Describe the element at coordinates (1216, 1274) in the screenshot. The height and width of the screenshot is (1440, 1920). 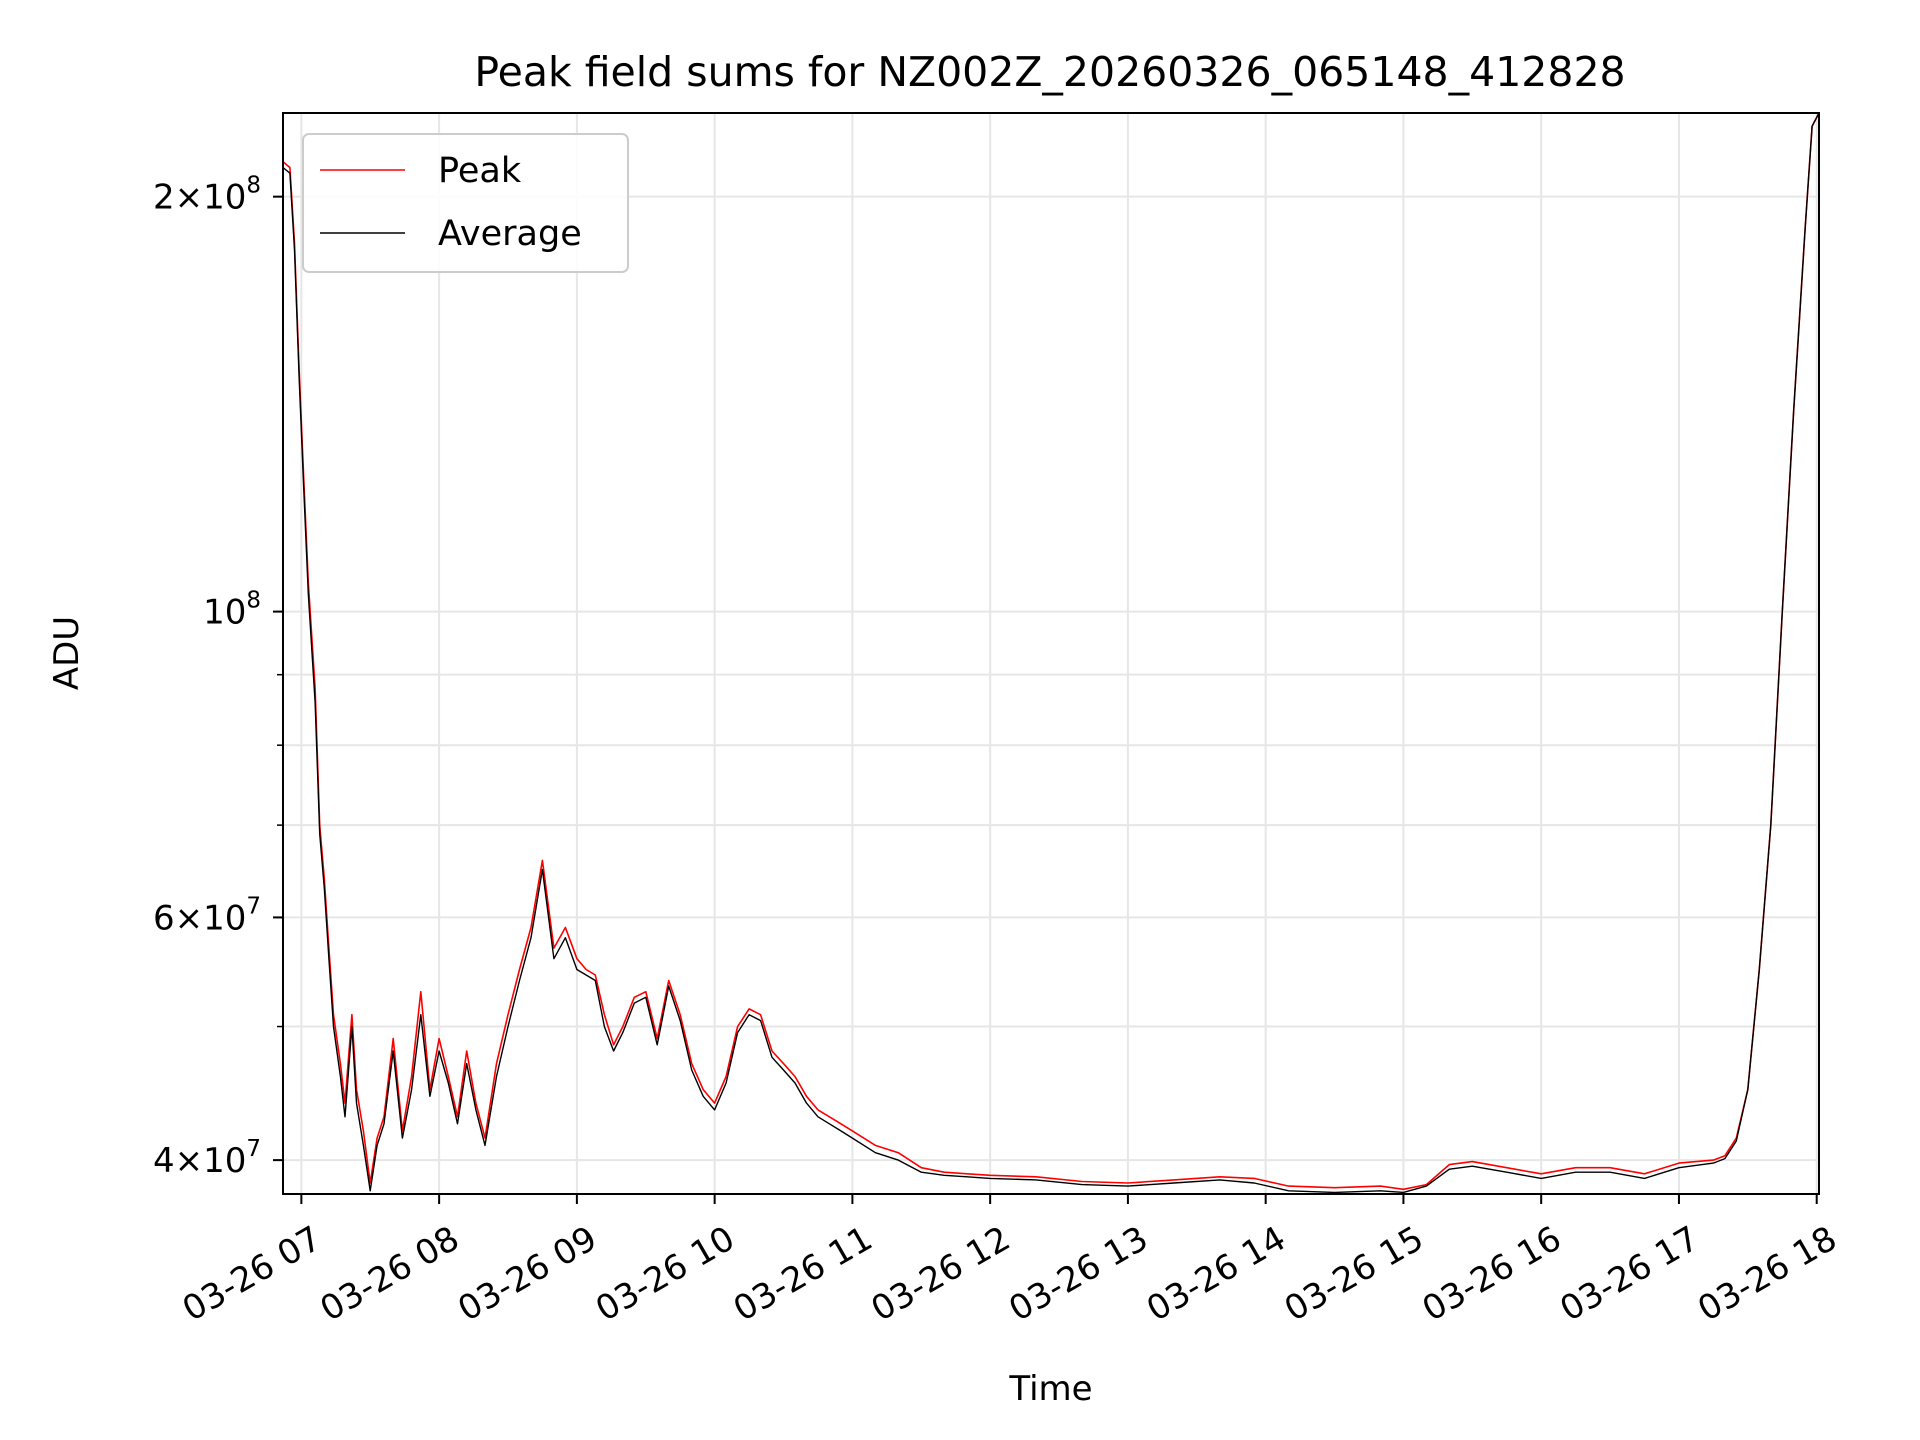
I see `x-tick-label: 03-26 14` at that location.